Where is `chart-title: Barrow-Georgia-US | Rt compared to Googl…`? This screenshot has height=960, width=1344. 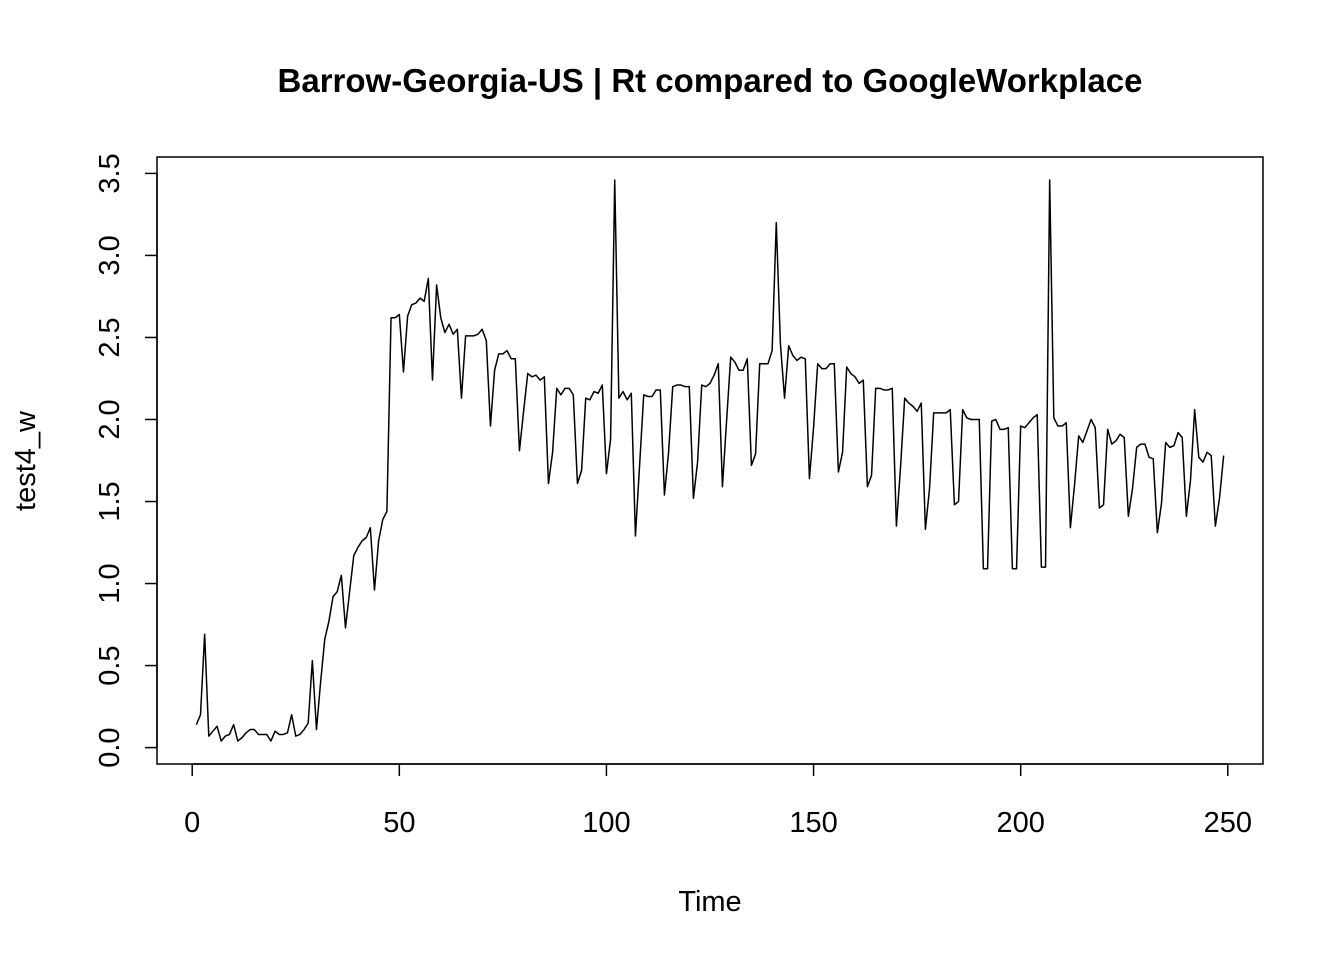
chart-title: Barrow-Georgia-US | Rt compared to Googl… is located at coordinates (710, 80).